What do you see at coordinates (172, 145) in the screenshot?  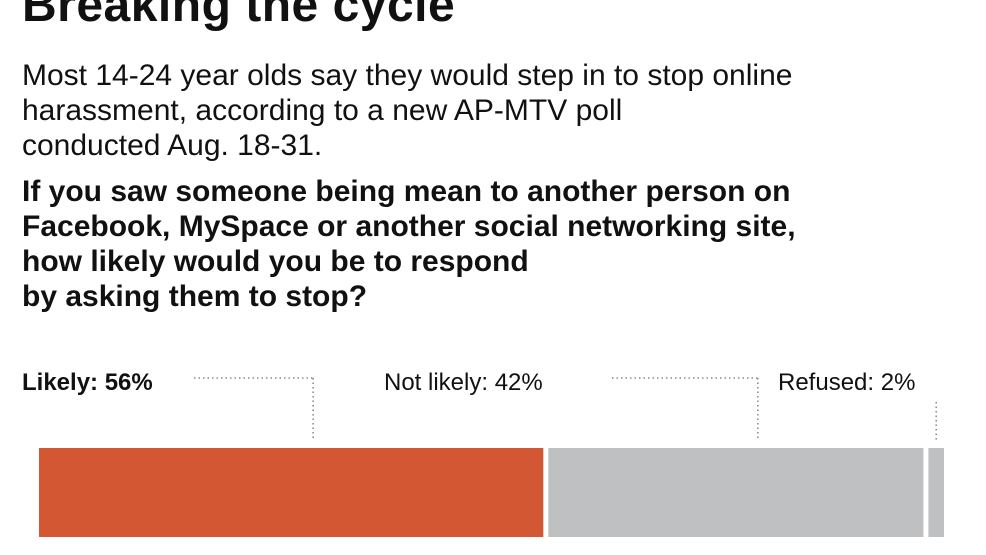 I see `subtitle-line: conducted Aug. 18-31.` at bounding box center [172, 145].